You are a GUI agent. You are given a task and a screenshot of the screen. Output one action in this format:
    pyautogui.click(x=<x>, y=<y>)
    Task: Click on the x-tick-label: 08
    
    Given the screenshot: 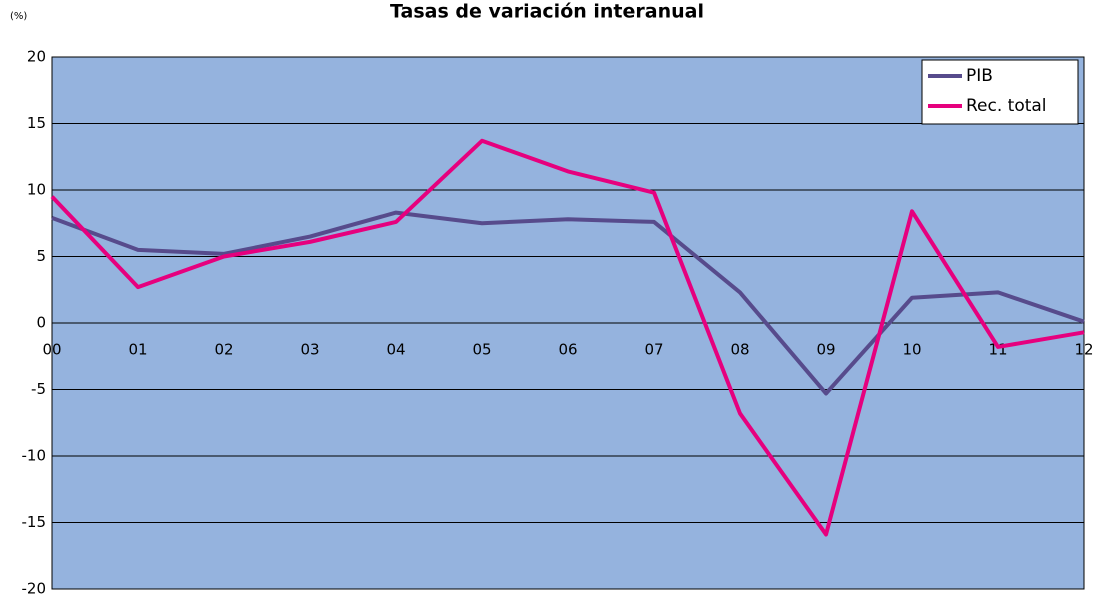 What is the action you would take?
    pyautogui.click(x=739, y=350)
    